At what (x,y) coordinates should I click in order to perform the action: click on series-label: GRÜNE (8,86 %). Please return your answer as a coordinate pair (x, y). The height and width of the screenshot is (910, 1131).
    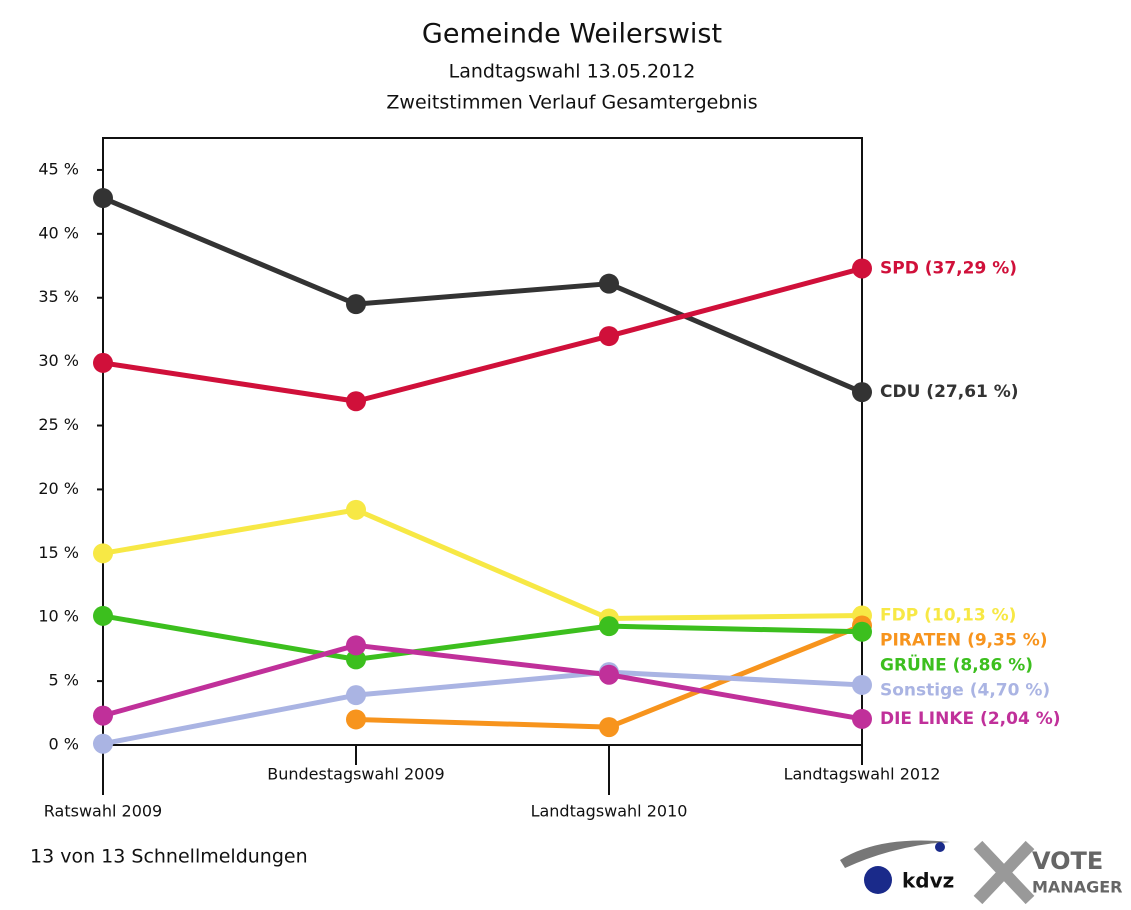
    Looking at the image, I should click on (956, 665).